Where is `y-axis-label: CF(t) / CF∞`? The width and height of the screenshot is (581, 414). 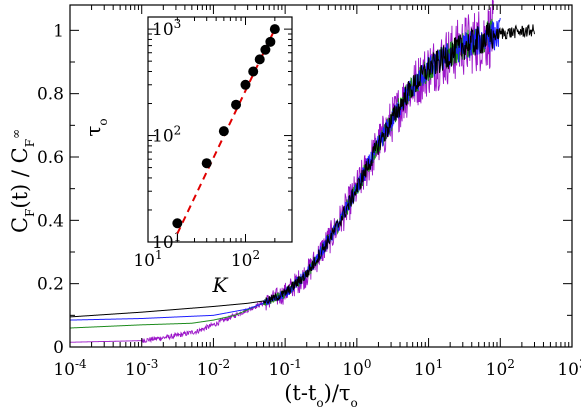
y-axis-label: CF(t) / CF∞ is located at coordinates (22, 181).